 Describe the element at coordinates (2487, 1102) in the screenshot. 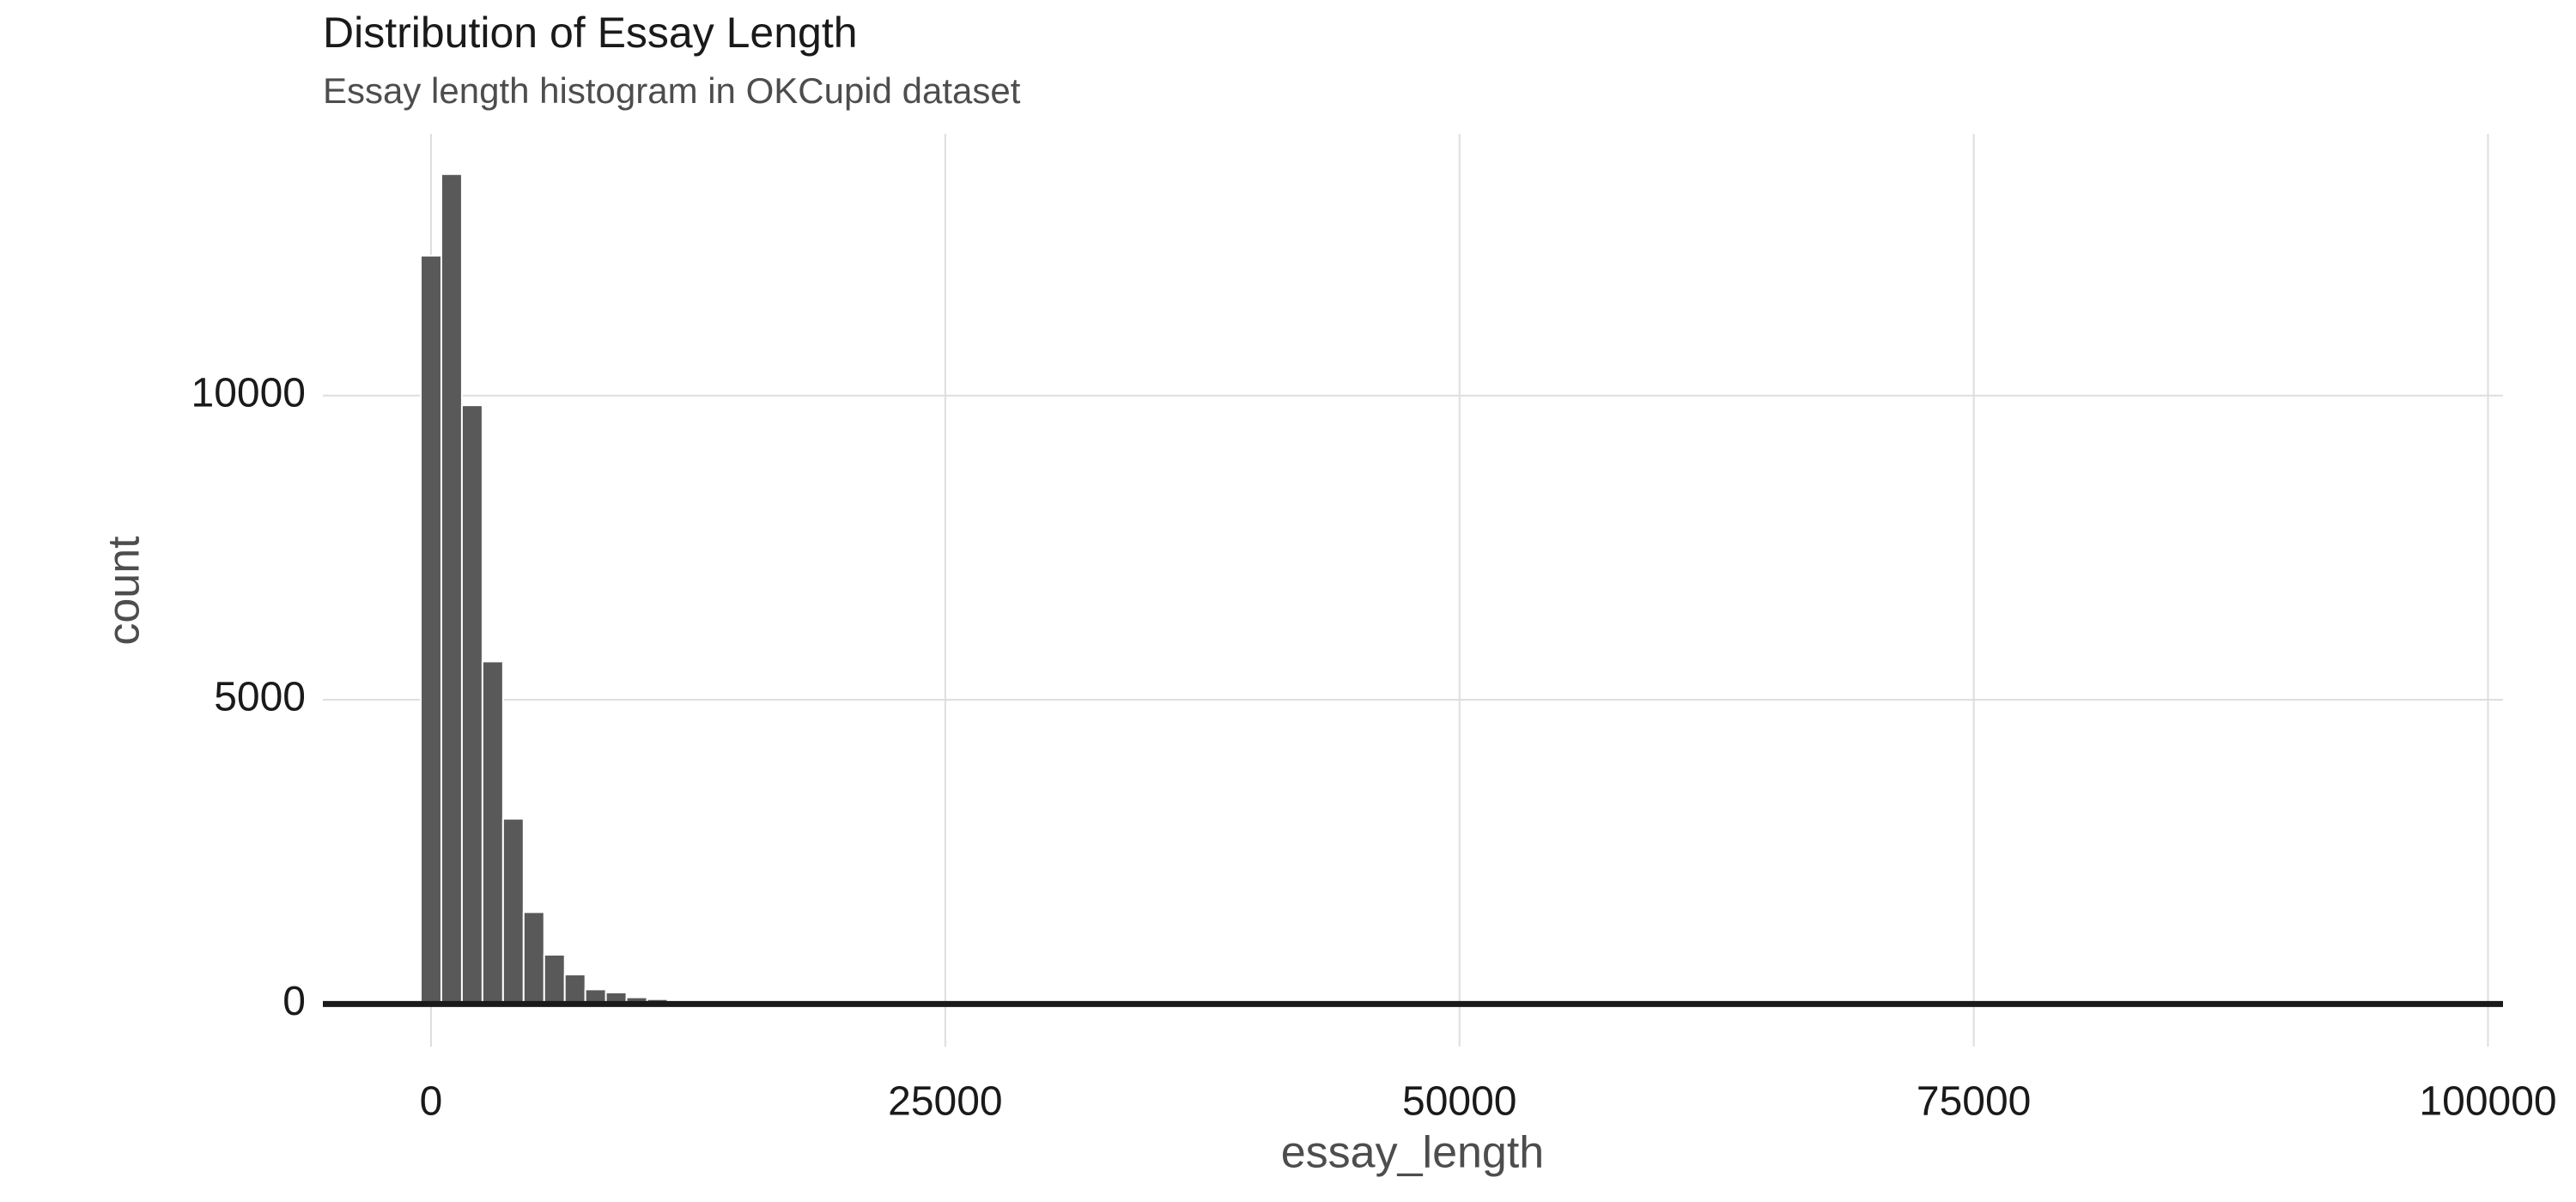

I see `x-tick-label: 100000` at that location.